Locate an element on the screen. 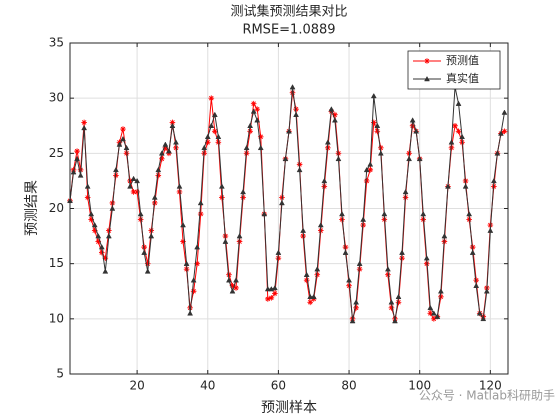 This screenshot has height=420, width=560. y-tick-label: 15 is located at coordinates (56, 263).